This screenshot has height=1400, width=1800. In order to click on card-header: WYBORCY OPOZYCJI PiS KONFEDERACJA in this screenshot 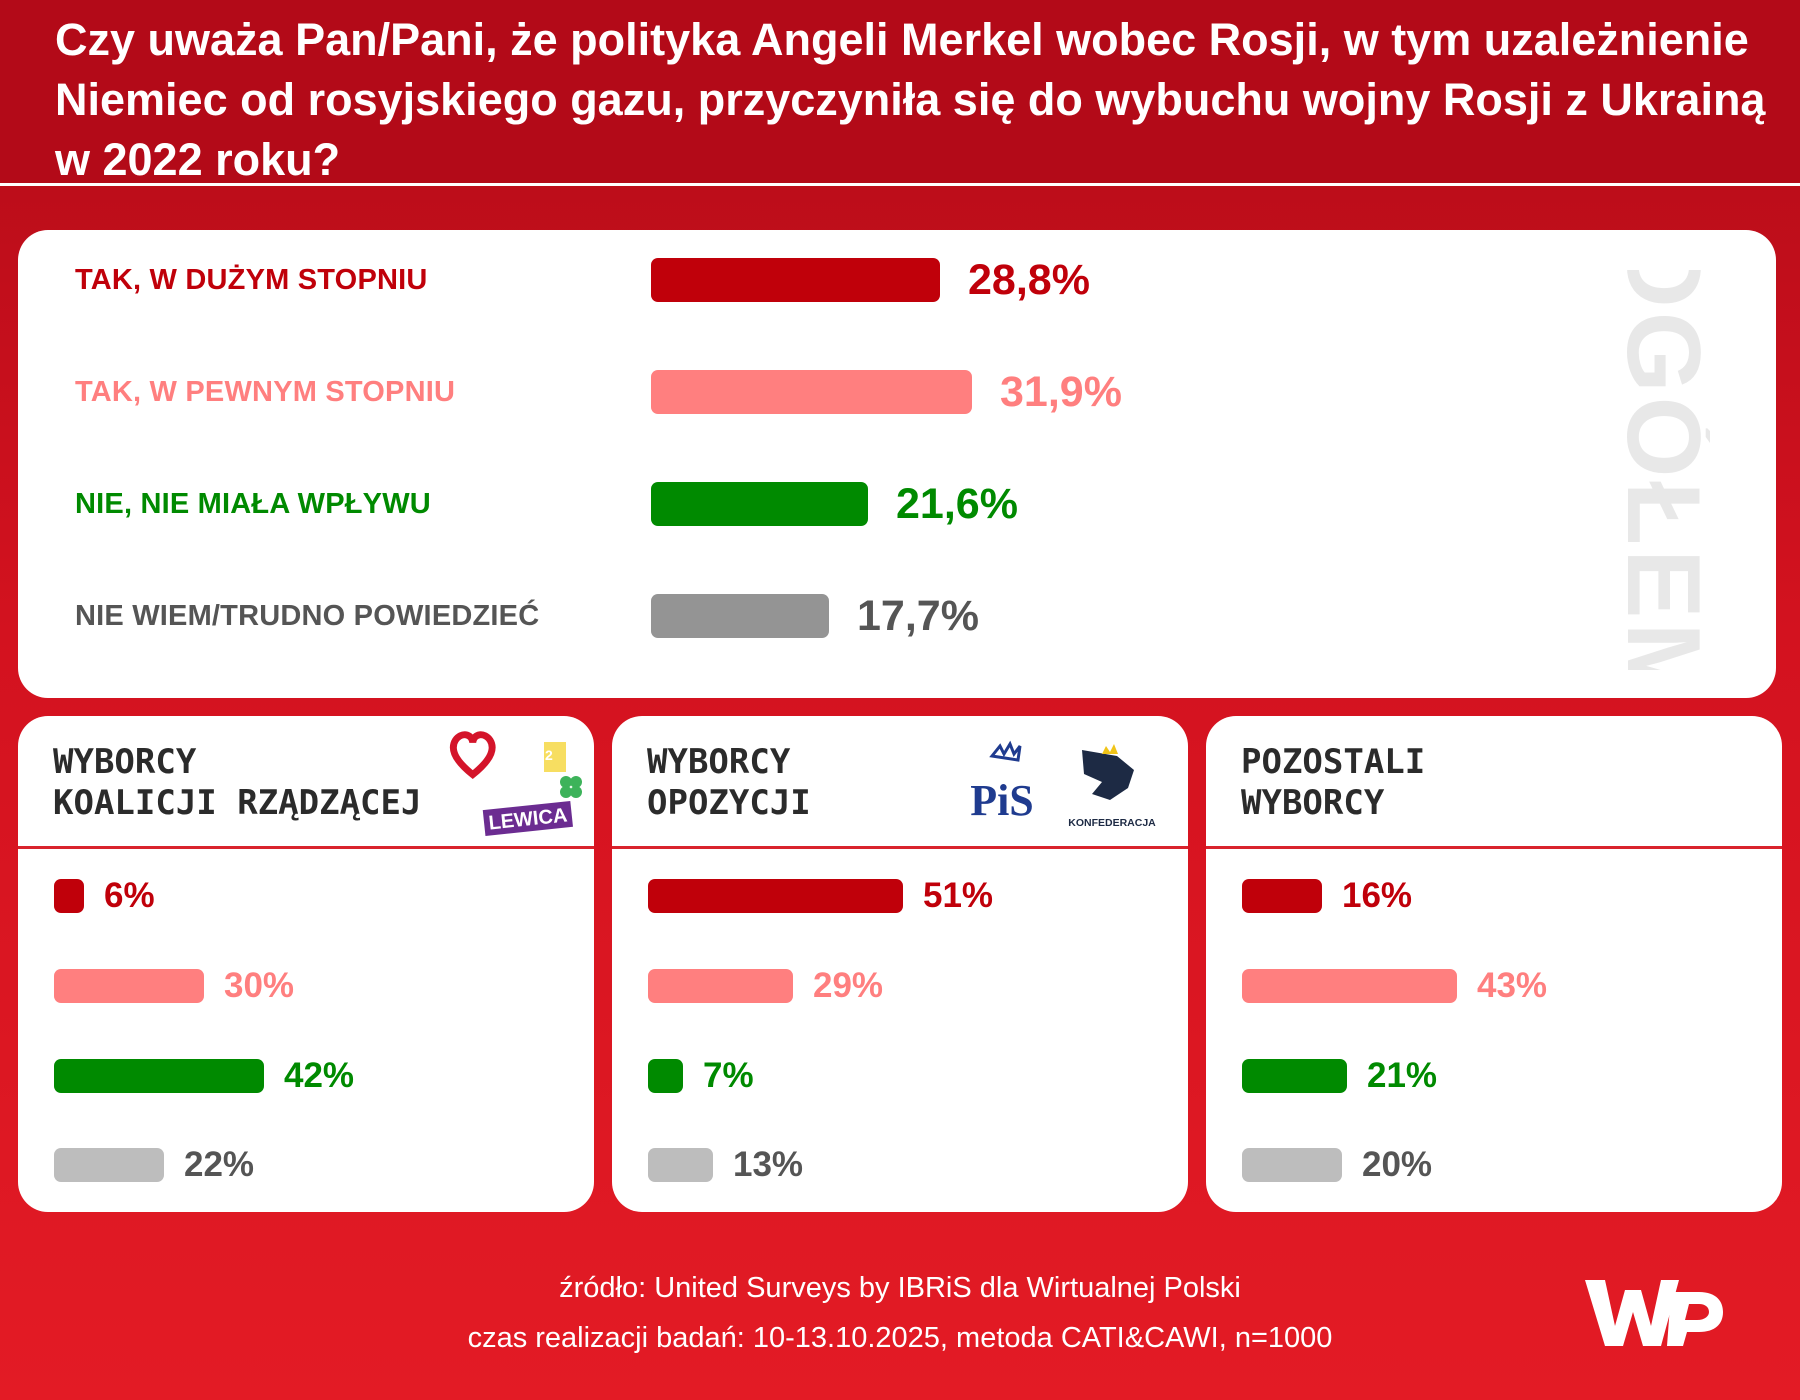, I will do `click(900, 782)`.